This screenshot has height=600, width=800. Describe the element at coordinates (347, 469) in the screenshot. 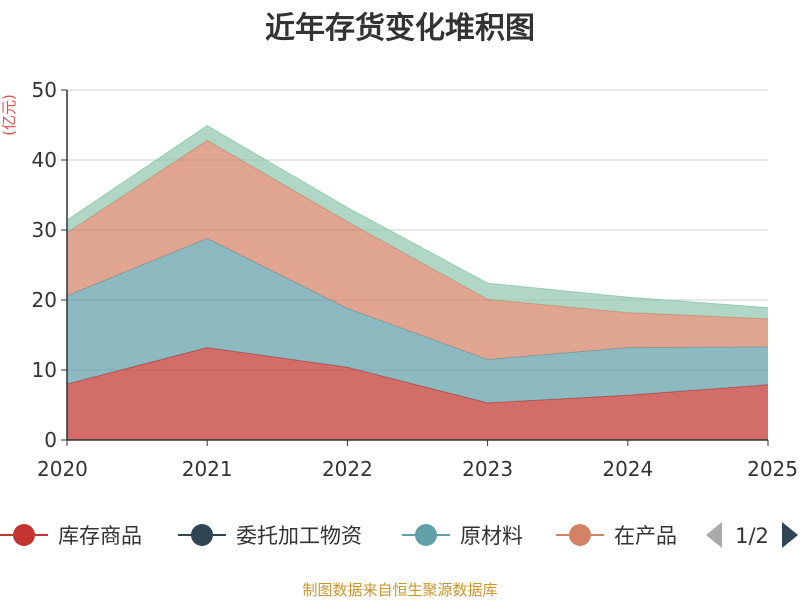

I see `x-tick-label: 2022` at that location.